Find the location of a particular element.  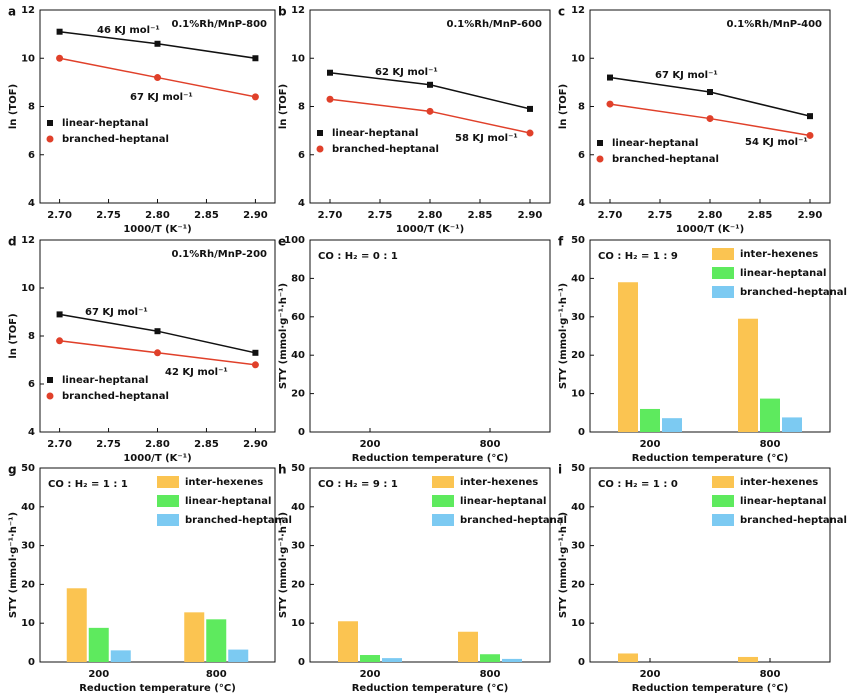

panel-title: CO : H₂ = 1 : 9 is located at coordinates (638, 256).